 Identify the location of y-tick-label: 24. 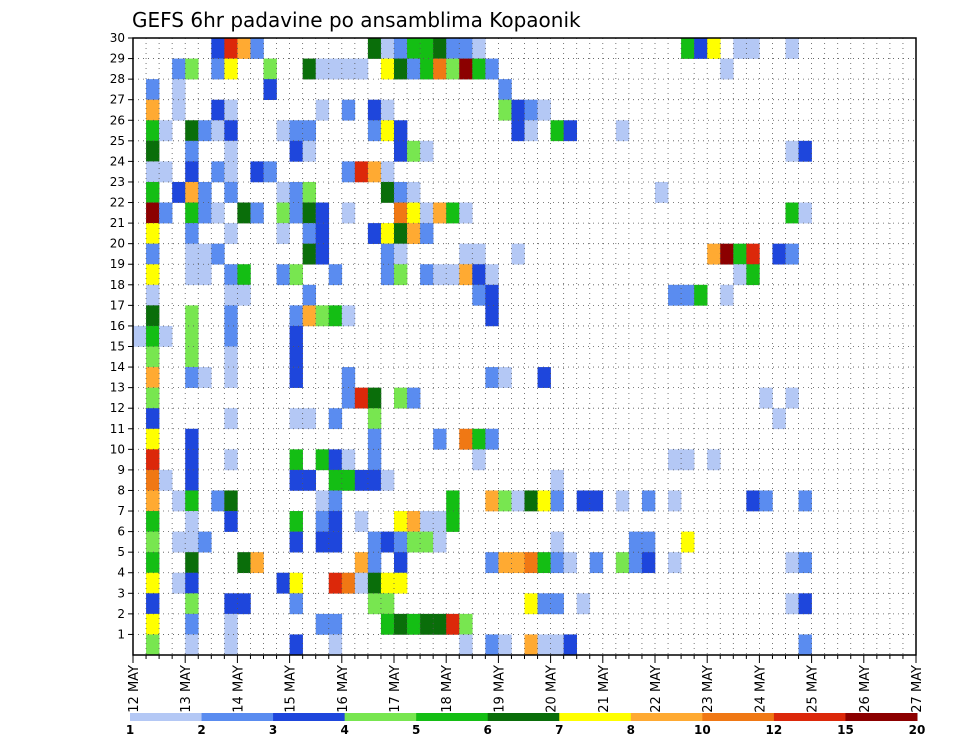
(117, 161).